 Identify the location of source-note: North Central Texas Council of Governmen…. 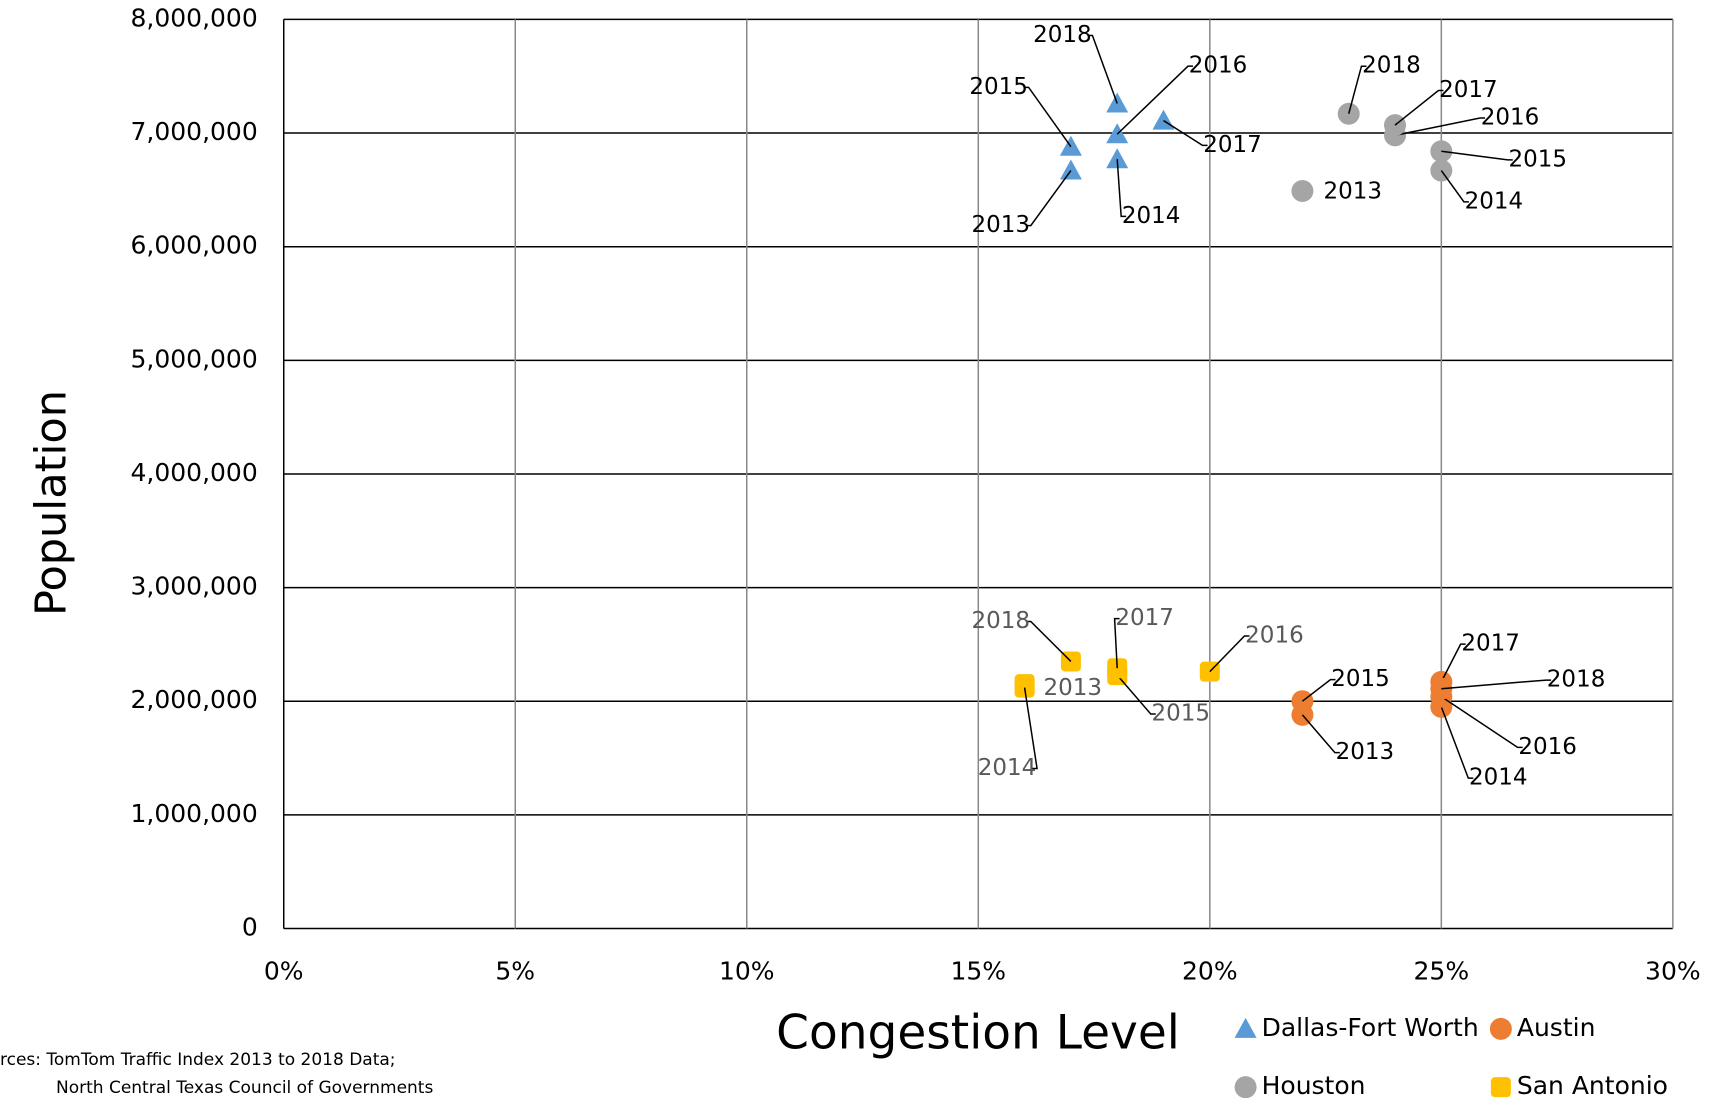
(244, 1088).